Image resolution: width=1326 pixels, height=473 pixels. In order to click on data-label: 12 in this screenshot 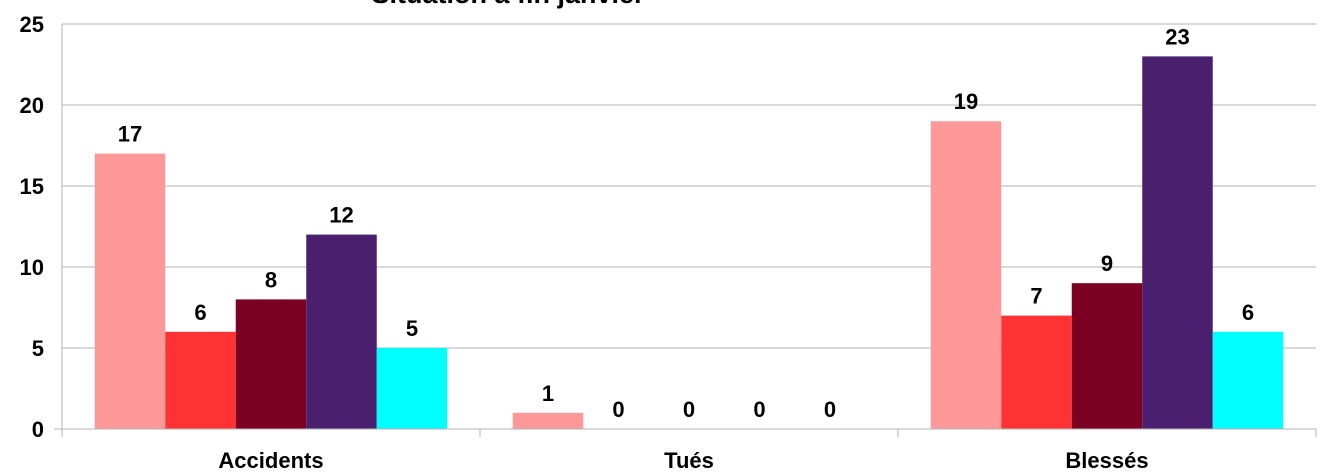, I will do `click(341, 215)`.